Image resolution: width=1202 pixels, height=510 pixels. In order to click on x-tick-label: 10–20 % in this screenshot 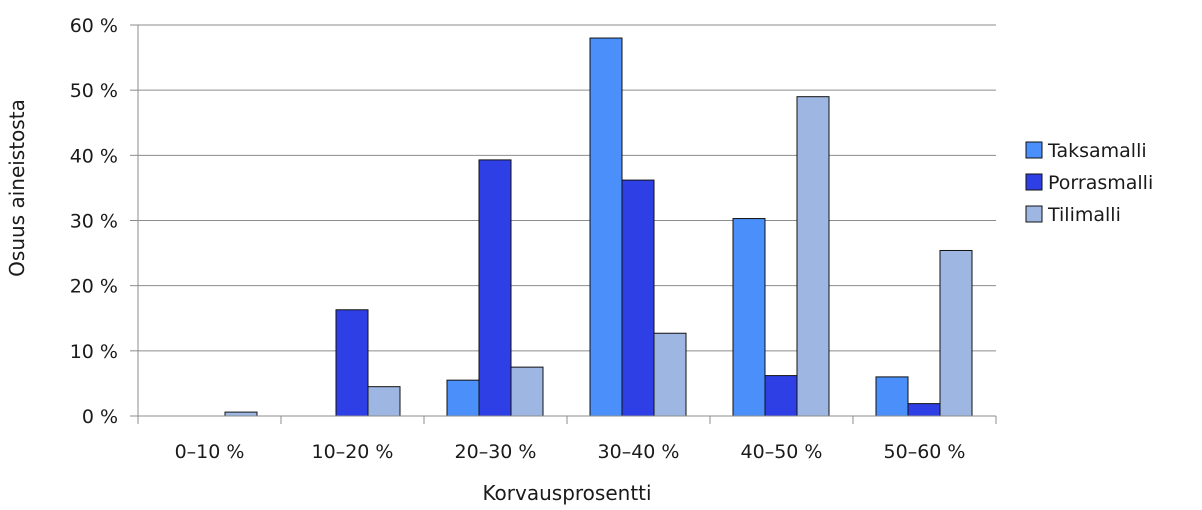, I will do `click(353, 452)`.